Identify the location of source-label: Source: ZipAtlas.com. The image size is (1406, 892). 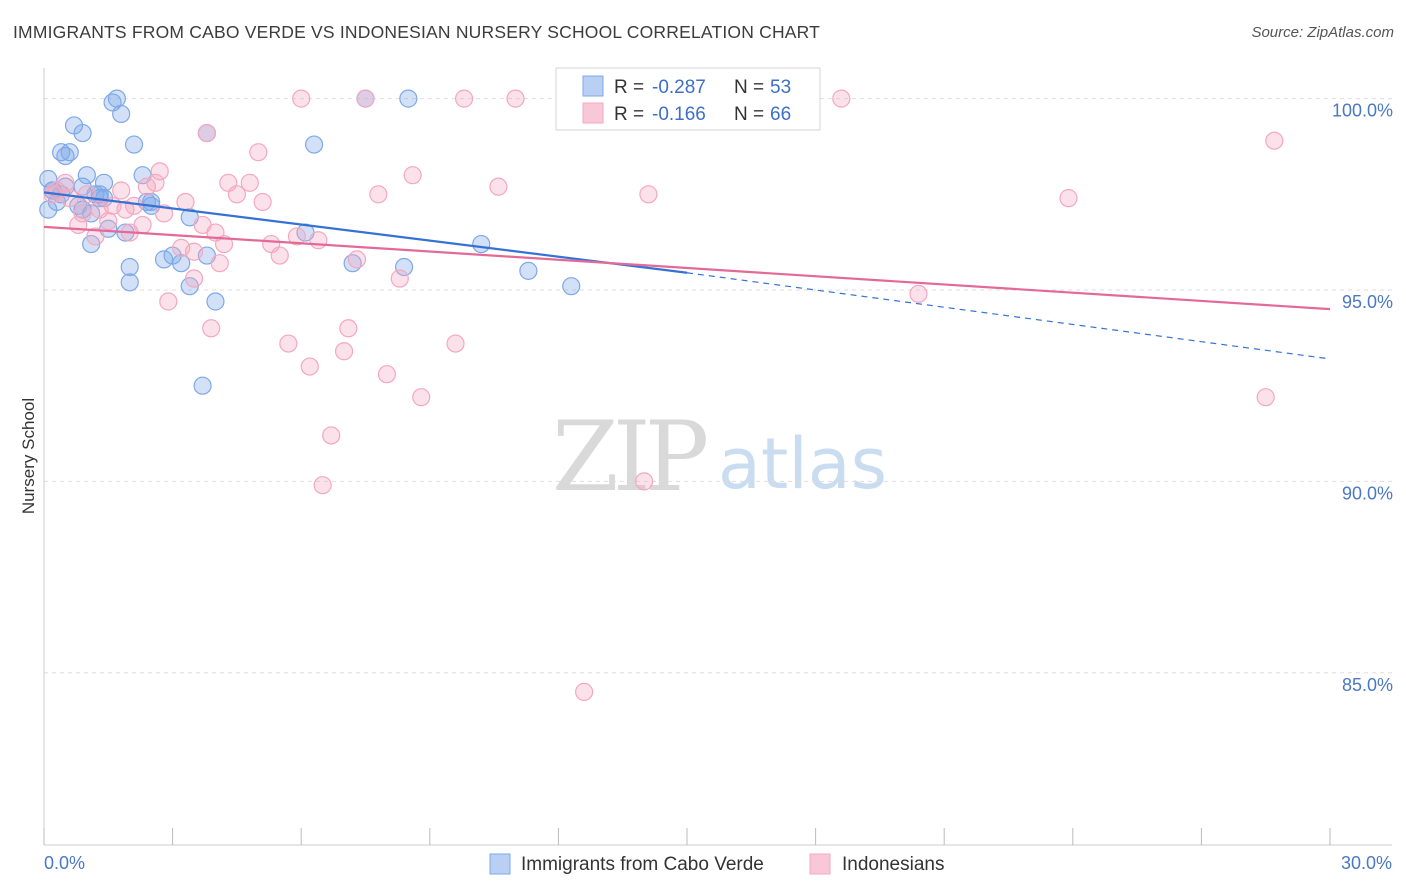
(1322, 32).